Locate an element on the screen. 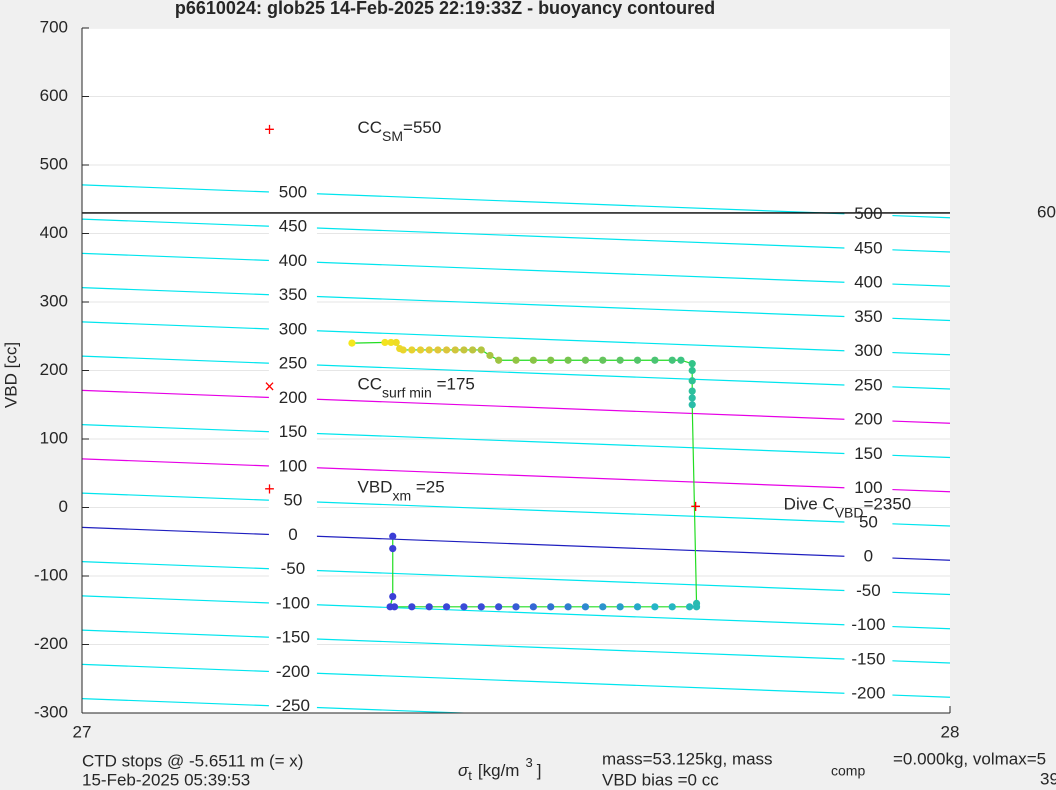  annotation-part: =25 is located at coordinates (428, 487).